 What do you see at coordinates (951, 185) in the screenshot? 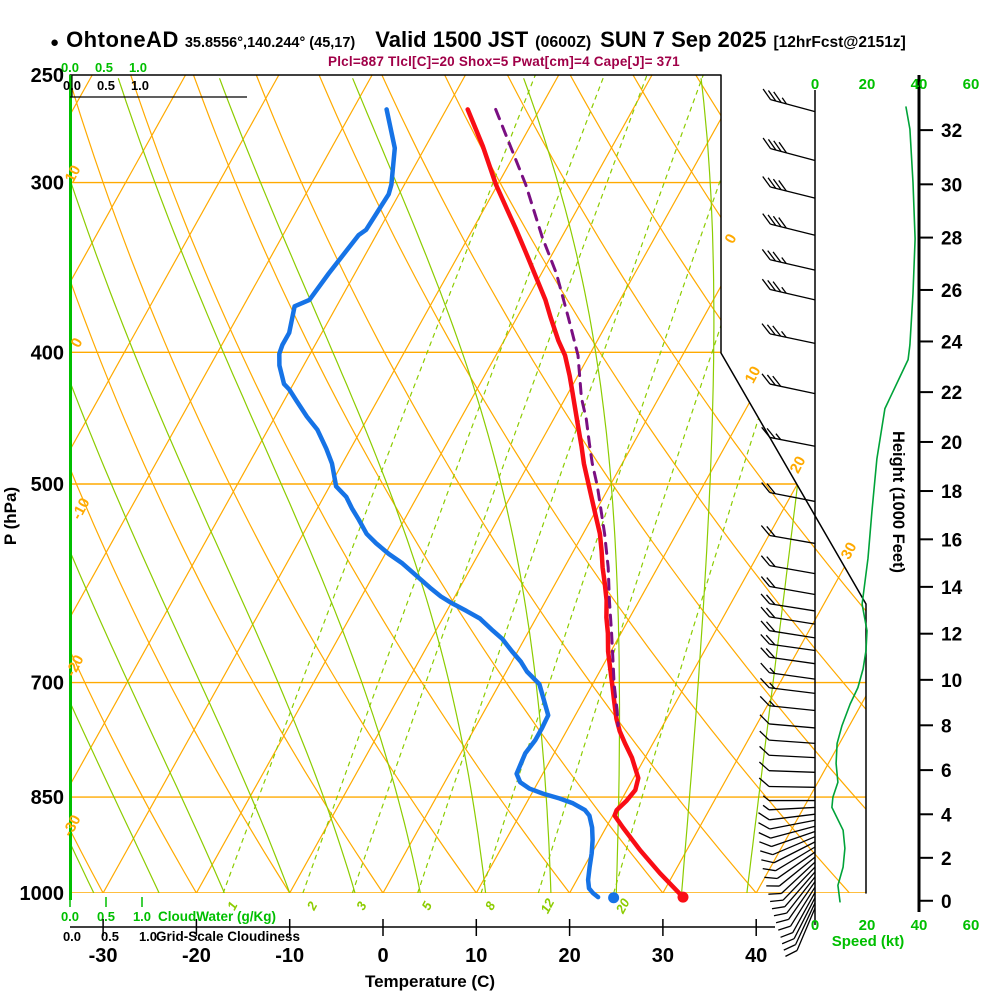
I see `height-tick-label: 30` at bounding box center [951, 185].